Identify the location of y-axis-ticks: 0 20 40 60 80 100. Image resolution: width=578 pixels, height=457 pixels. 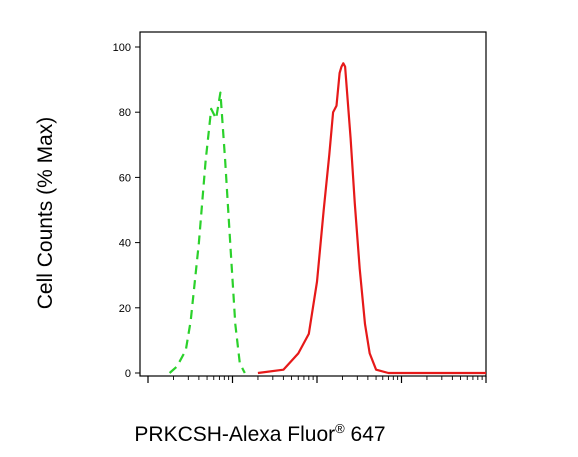
(126, 211).